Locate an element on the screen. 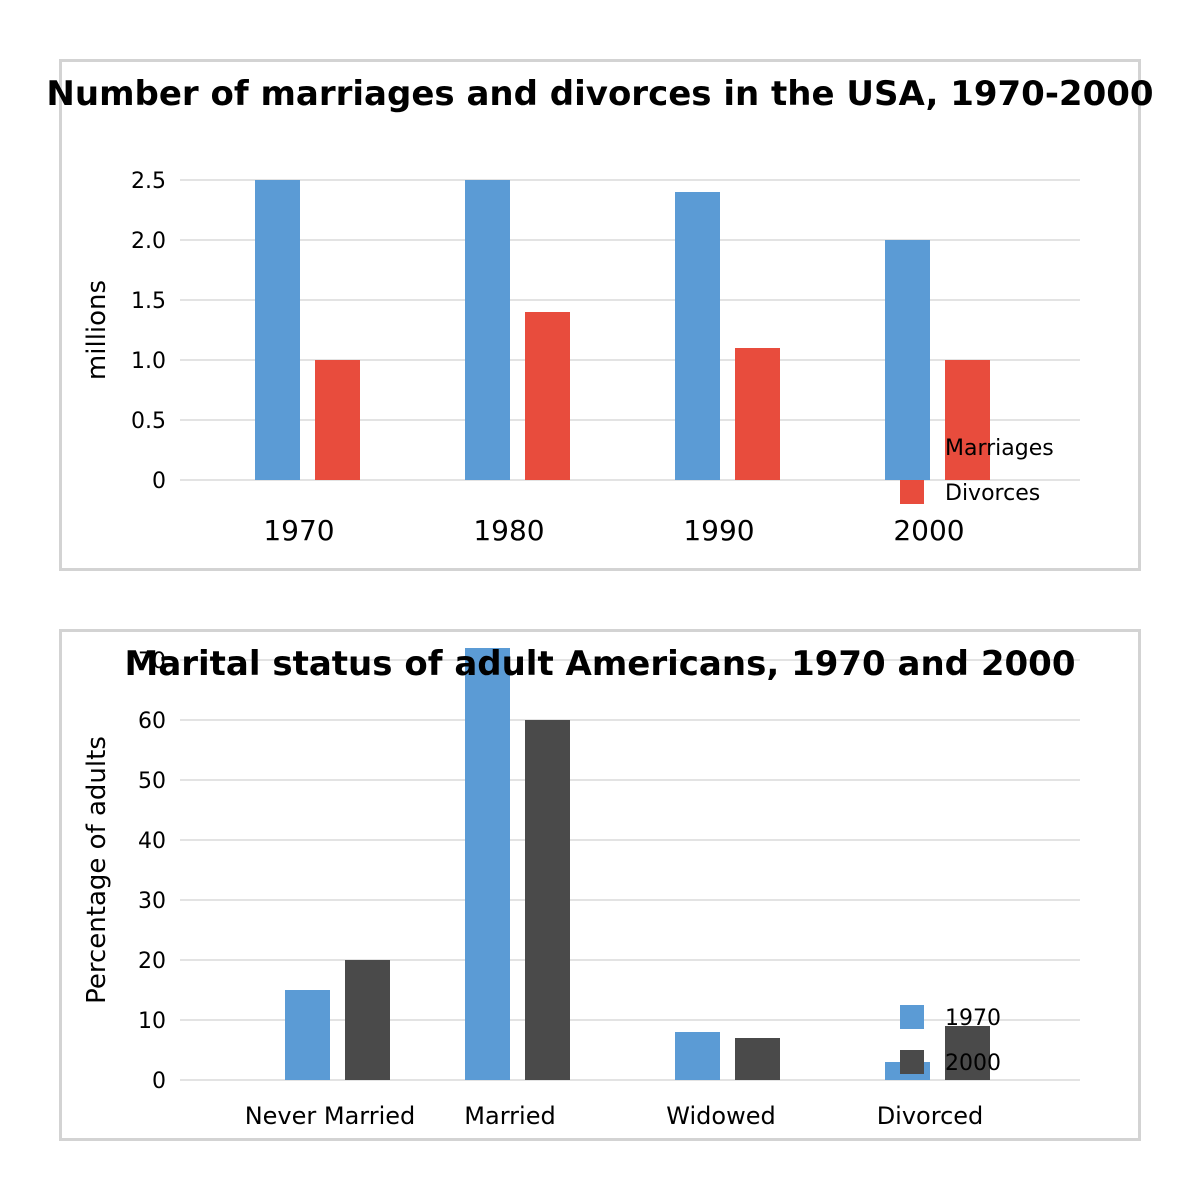 The width and height of the screenshot is (1200, 1200). marriages-x-category-label: 2000 is located at coordinates (928, 530).